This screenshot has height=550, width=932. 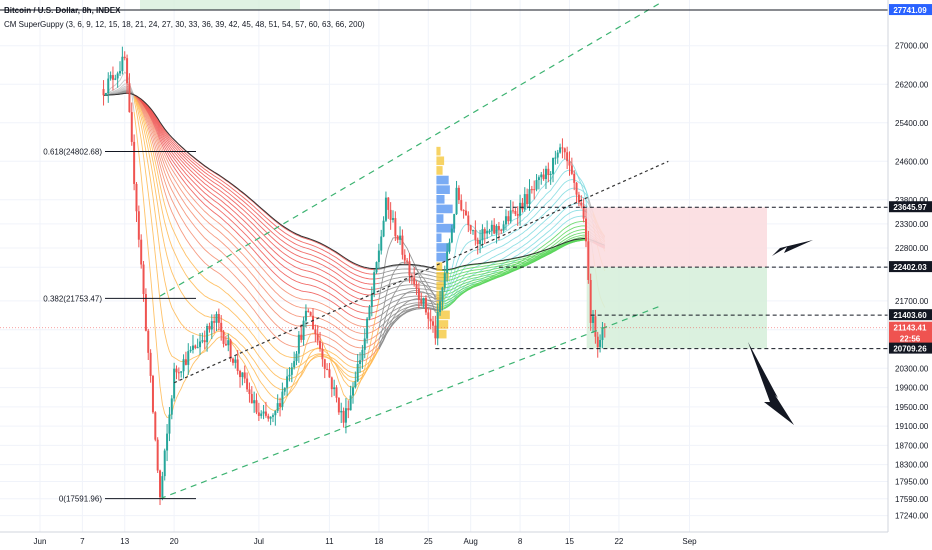 What do you see at coordinates (174, 541) in the screenshot?
I see `x-tick-label: 20` at bounding box center [174, 541].